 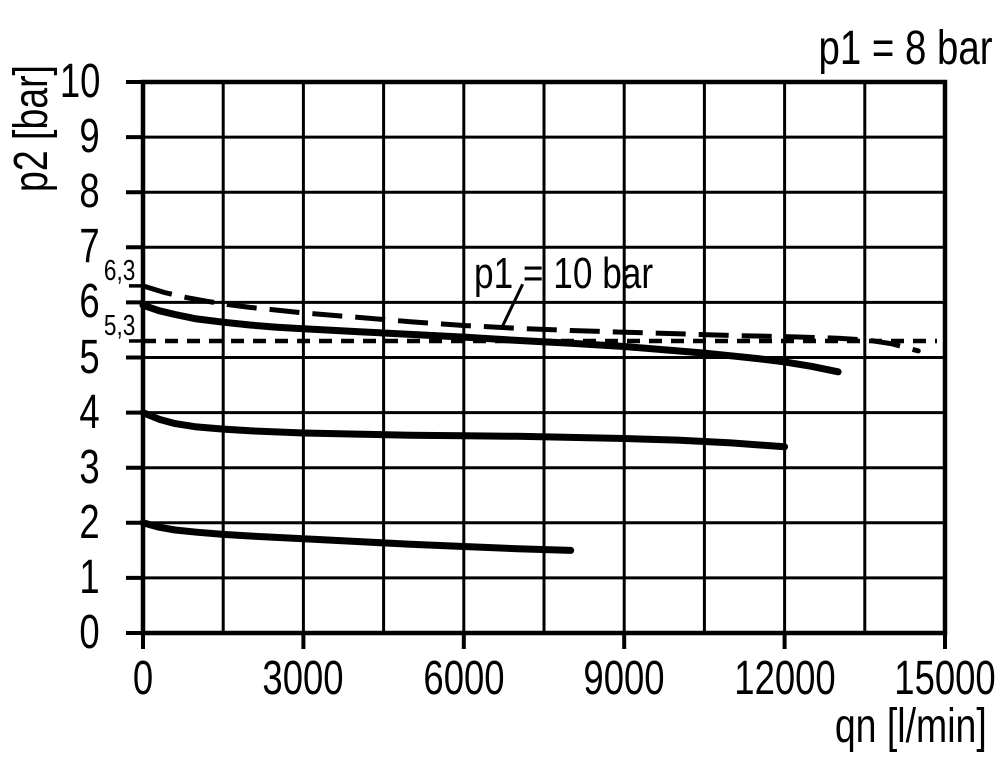 What do you see at coordinates (89, 467) in the screenshot?
I see `y-tick-label-3: 3` at bounding box center [89, 467].